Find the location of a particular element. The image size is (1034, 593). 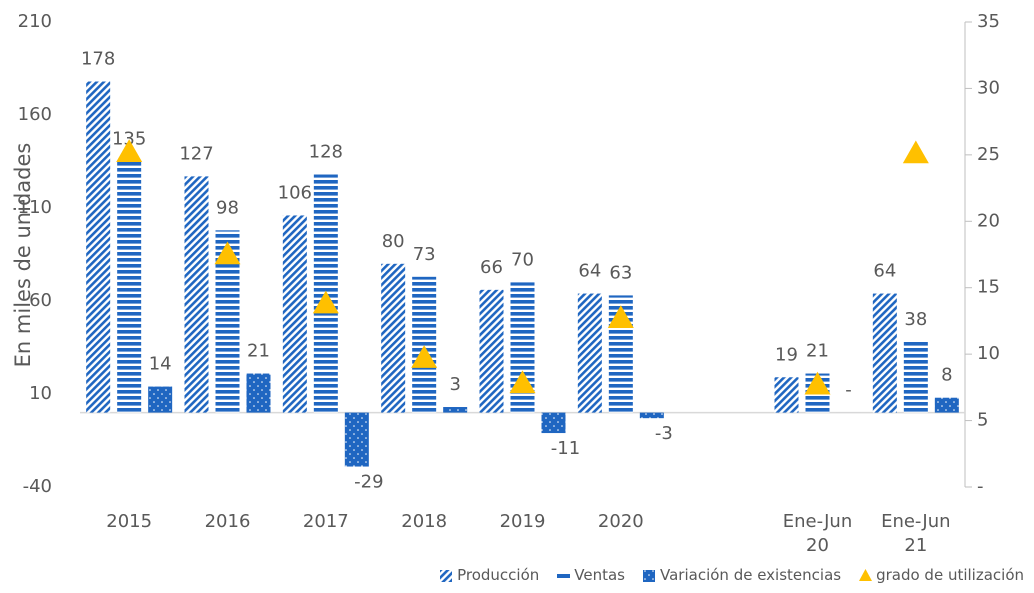

y2-tick-label: 20 is located at coordinates (988, 220).